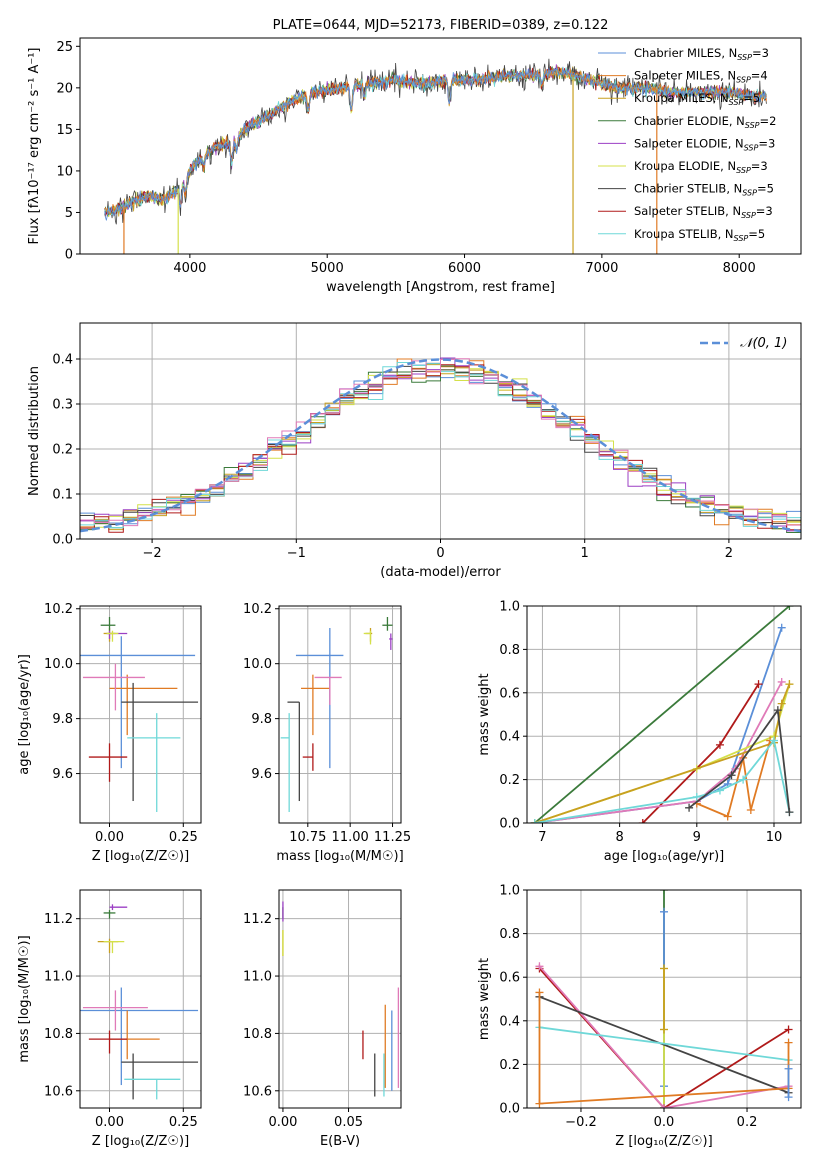  What do you see at coordinates (336, 714) in the screenshot?
I see `errorbars-age_vs_mass` at bounding box center [336, 714].